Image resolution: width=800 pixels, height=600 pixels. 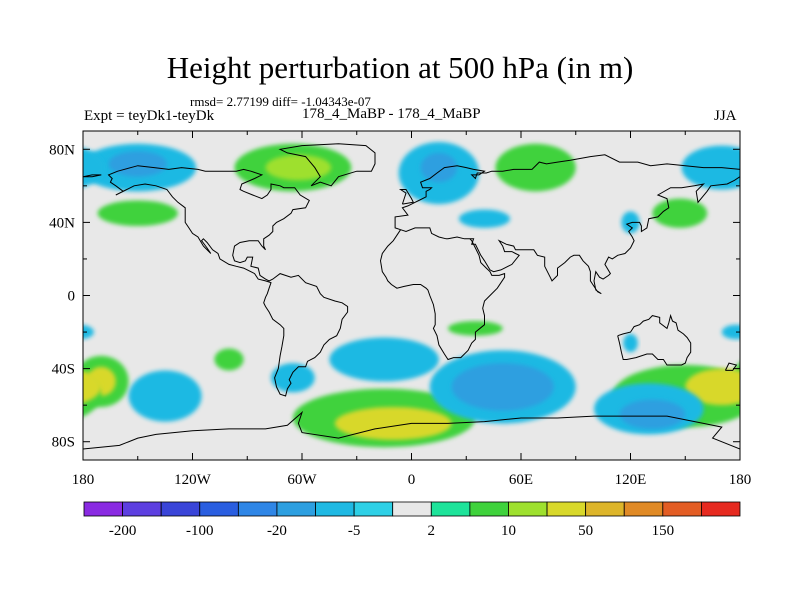 What do you see at coordinates (280, 101) in the screenshot?
I see `stats-label: rmsd= 2.77199 diff= -1.04343e-07` at bounding box center [280, 101].